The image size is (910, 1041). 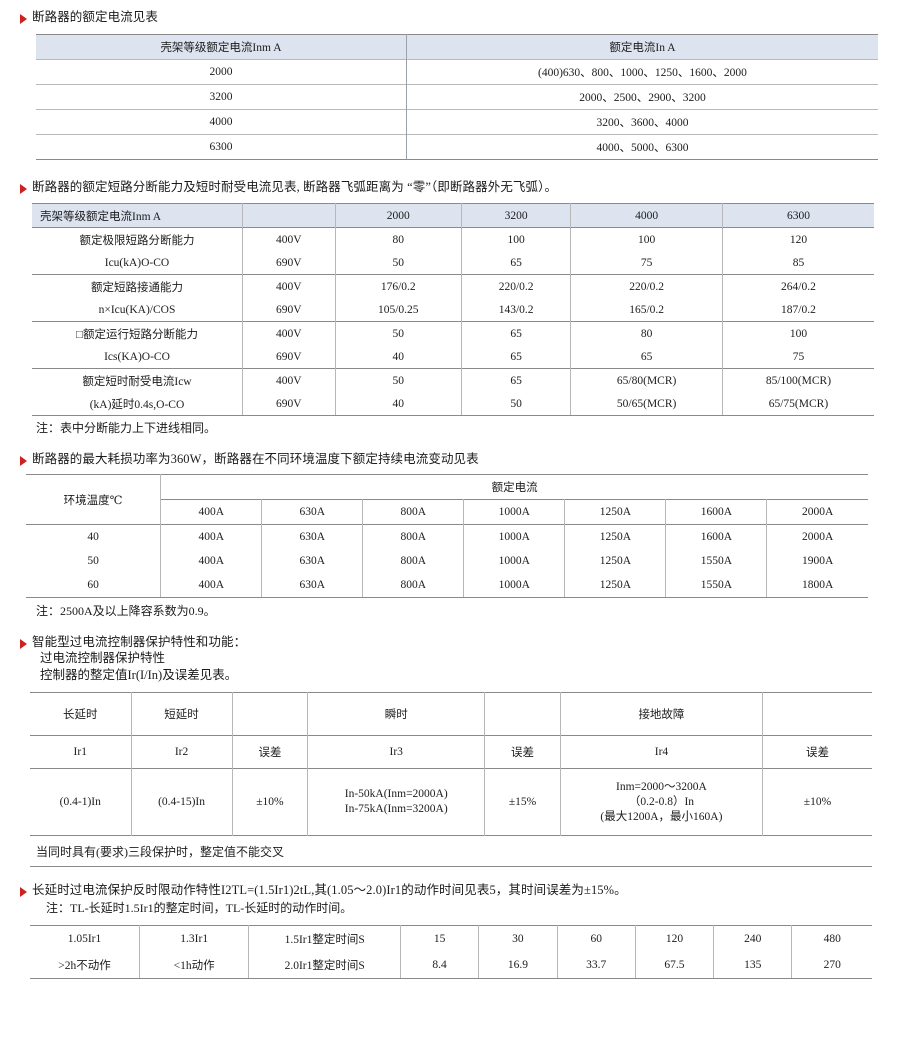 What do you see at coordinates (440, 965) in the screenshot?
I see `t5-cell: 8.4` at bounding box center [440, 965].